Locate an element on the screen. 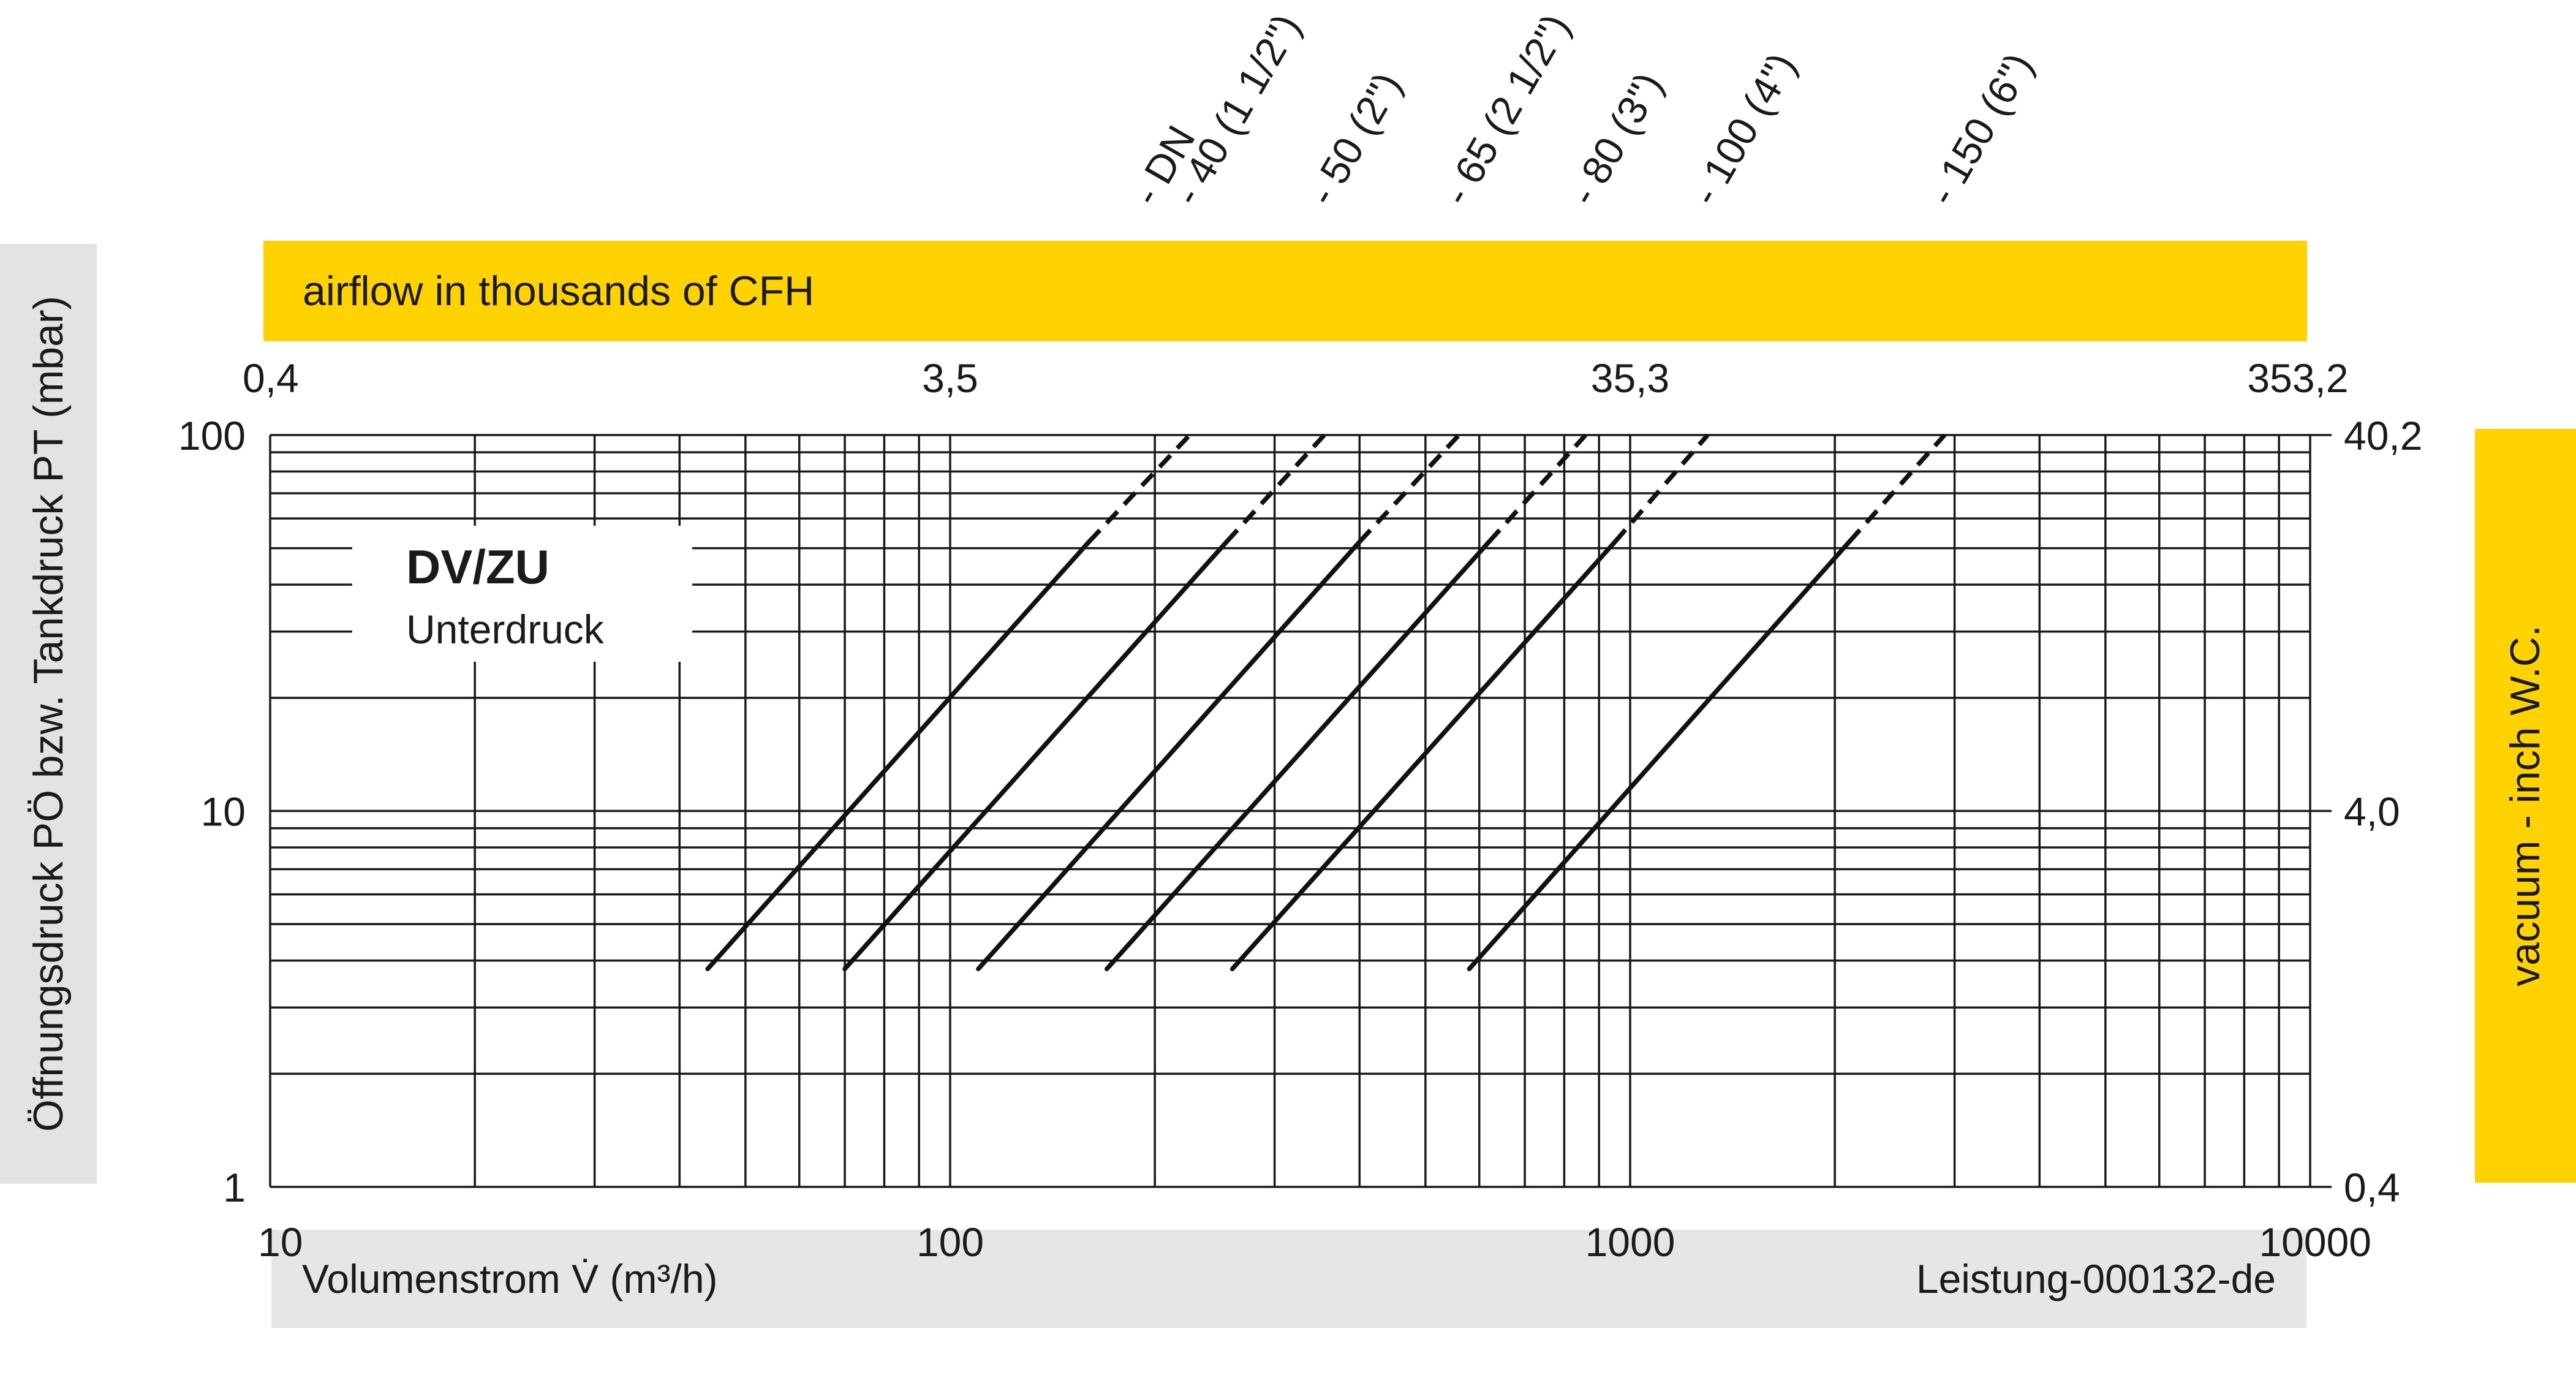 The width and height of the screenshot is (2576, 1375). series-label: - 100 (4") is located at coordinates (1743, 129).